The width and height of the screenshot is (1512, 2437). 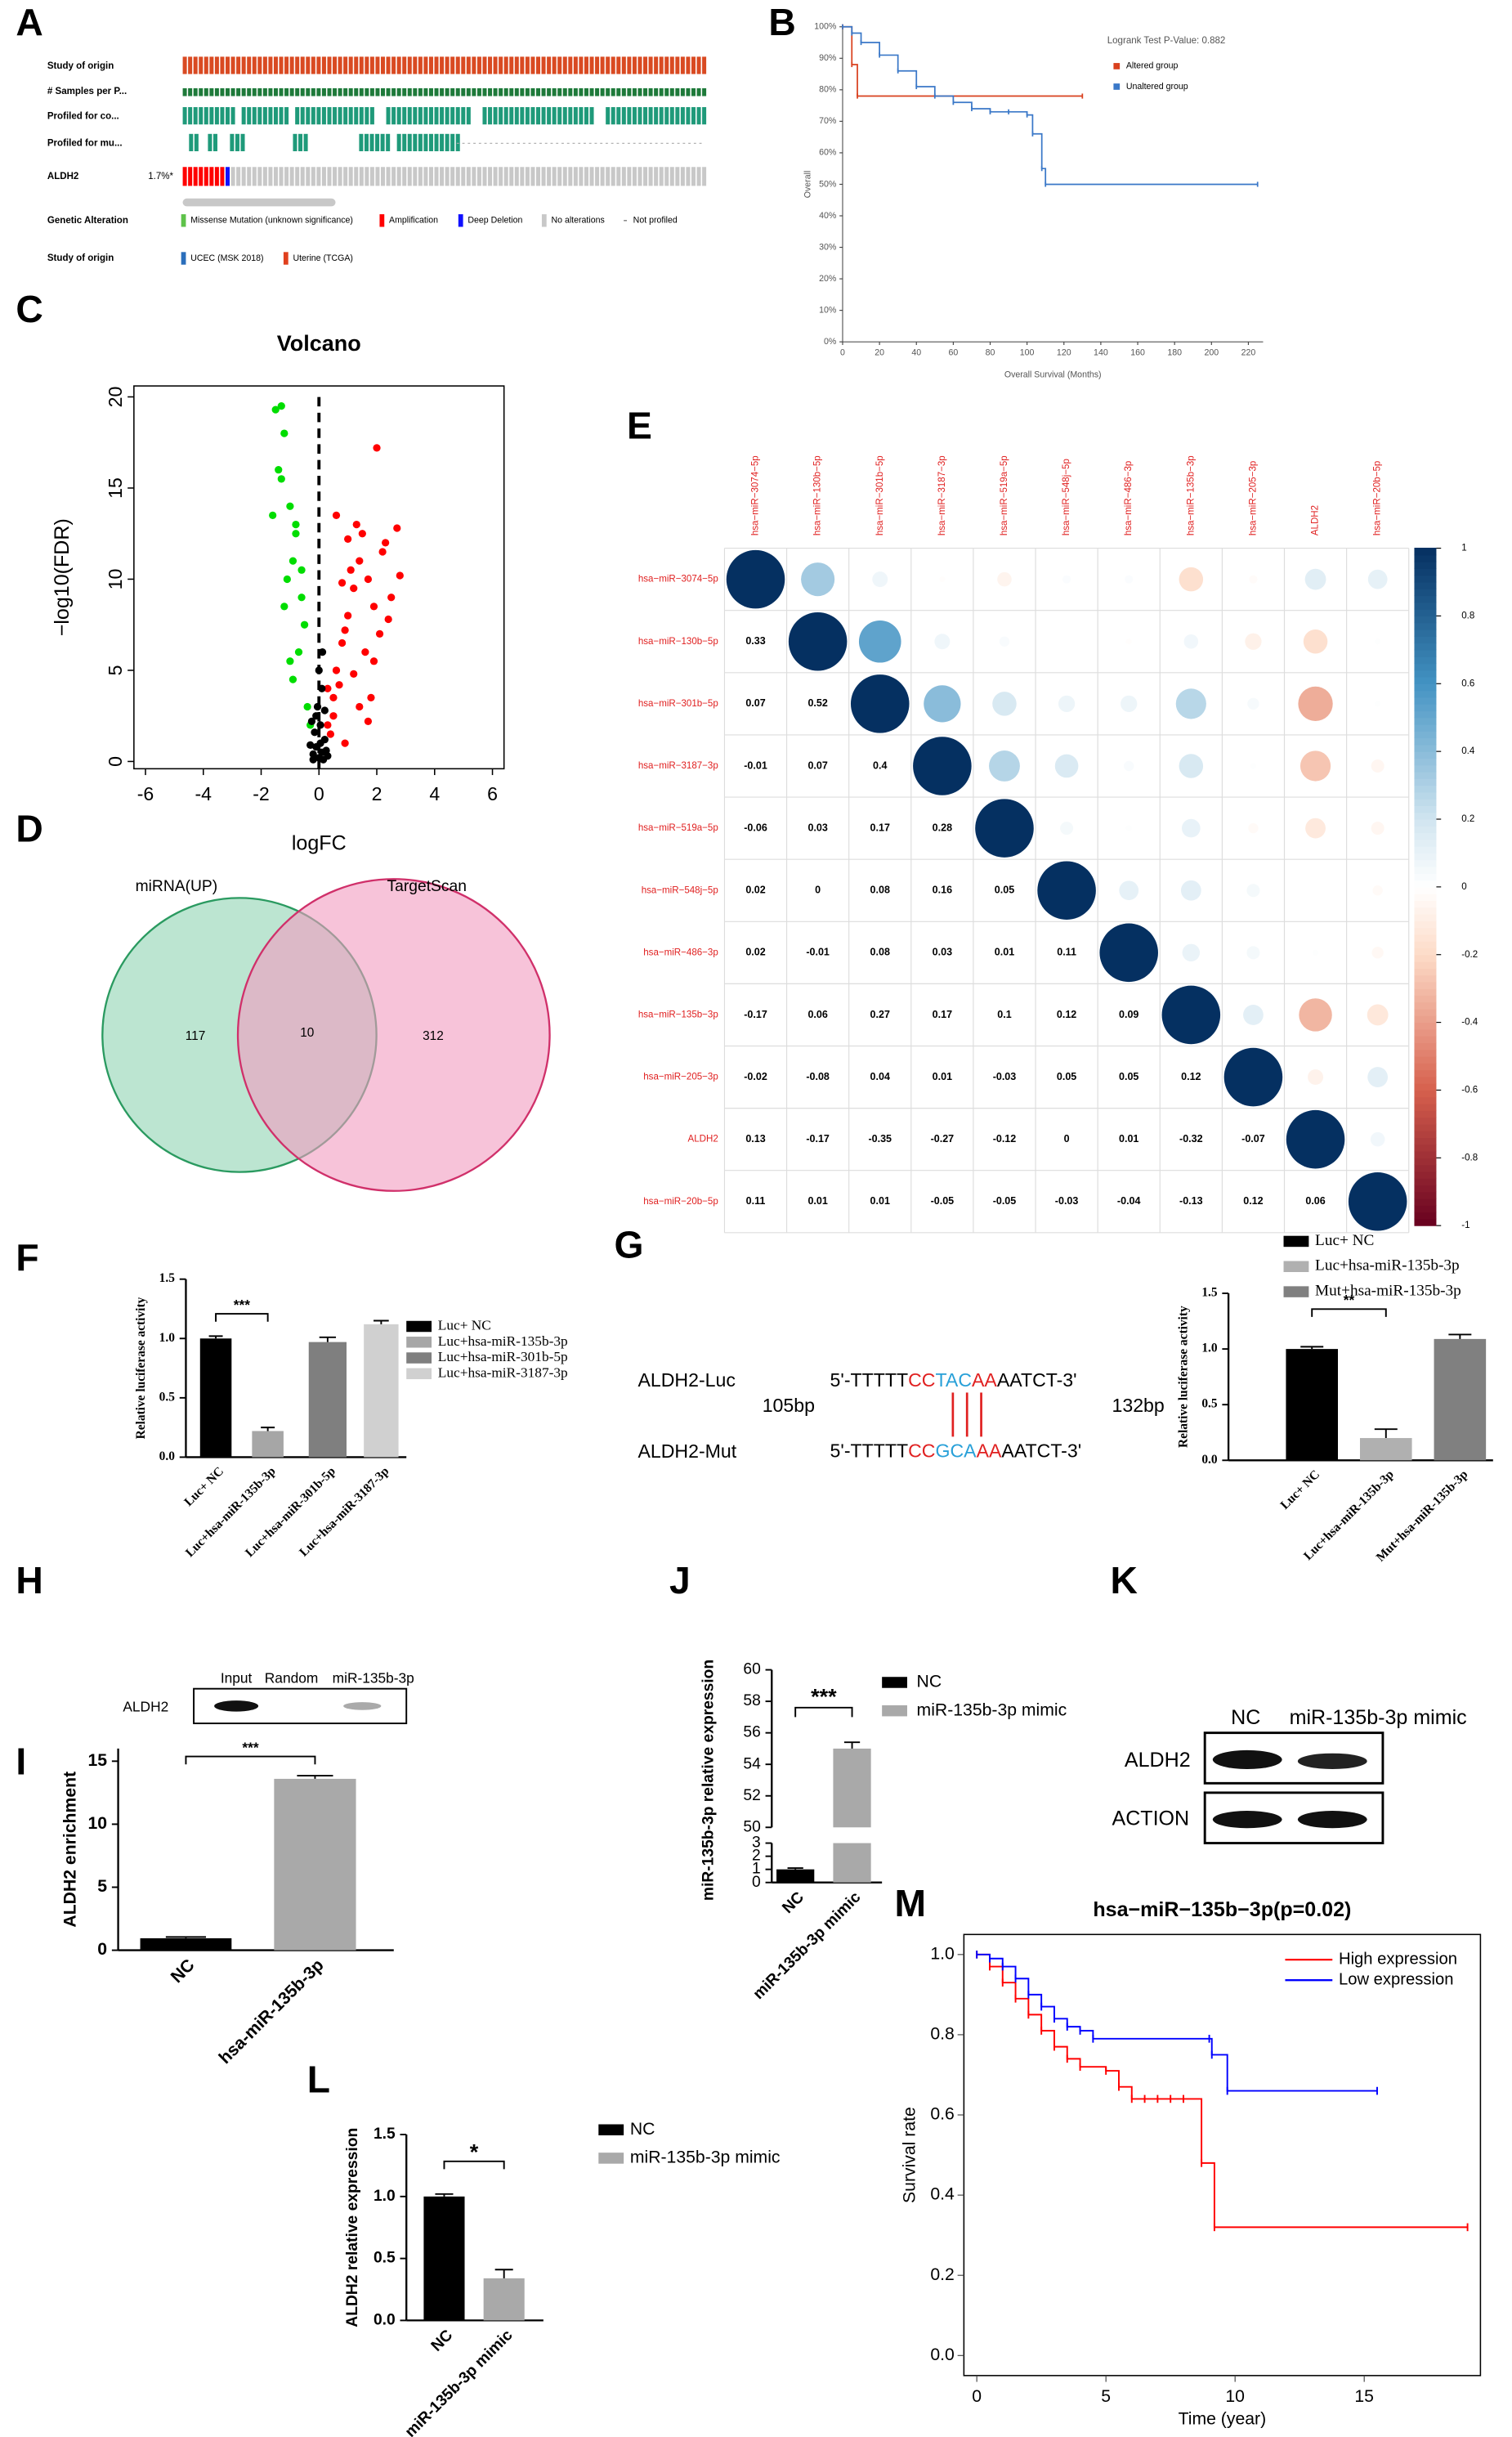 I want to click on y-tick-label: 15, so click(x=115, y=488).